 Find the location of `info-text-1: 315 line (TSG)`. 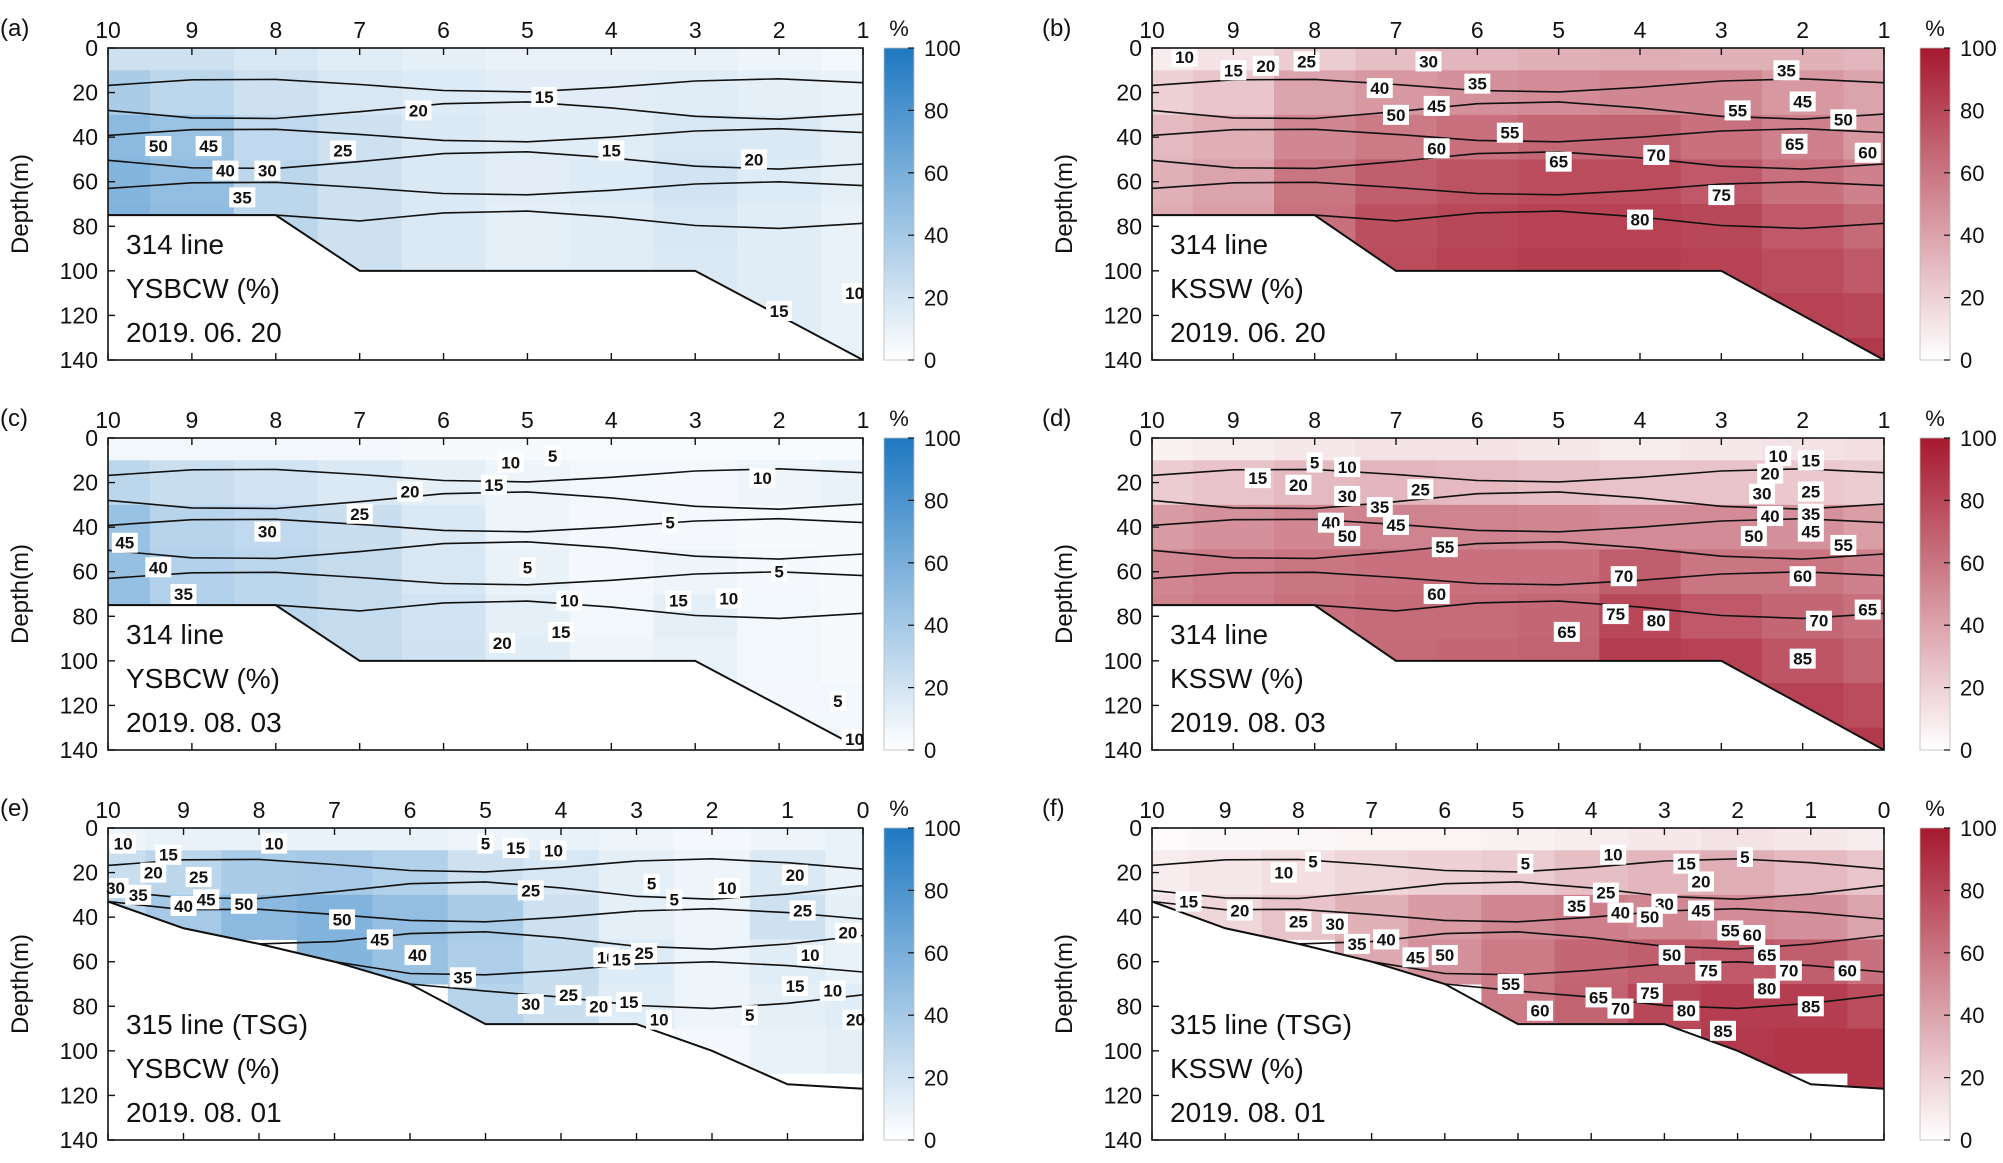

info-text-1: 315 line (TSG) is located at coordinates (1261, 1024).